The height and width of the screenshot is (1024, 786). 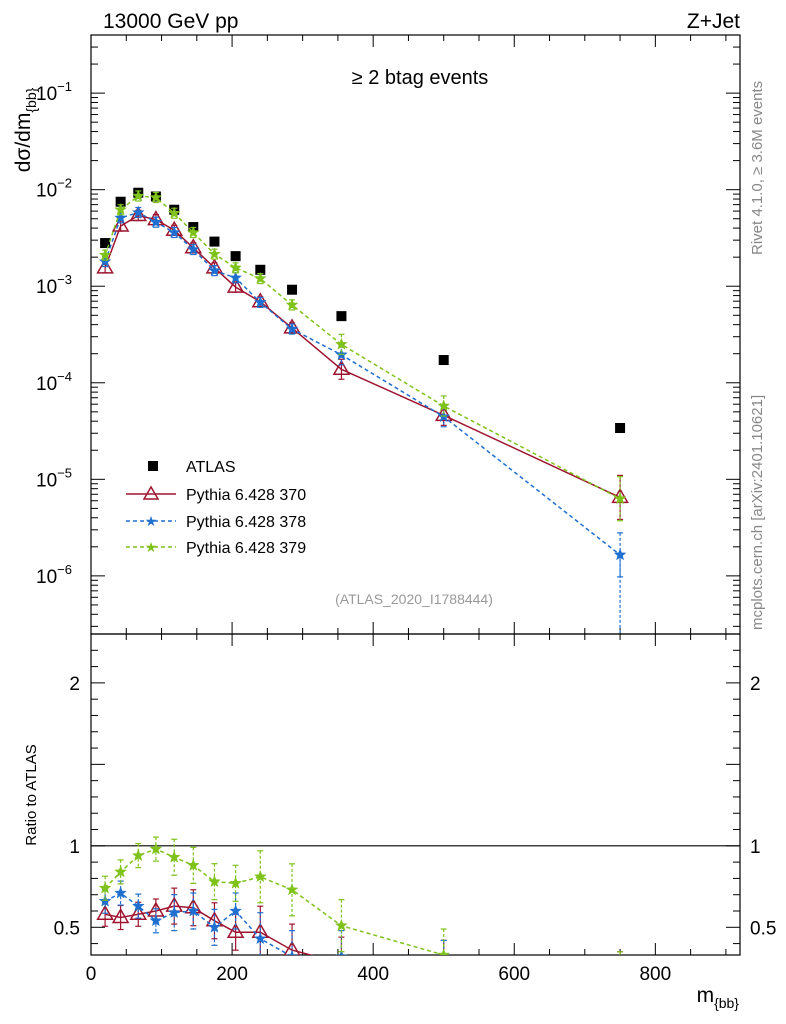 What do you see at coordinates (74, 847) in the screenshot?
I see `ratio-y-tick-label: 1` at bounding box center [74, 847].